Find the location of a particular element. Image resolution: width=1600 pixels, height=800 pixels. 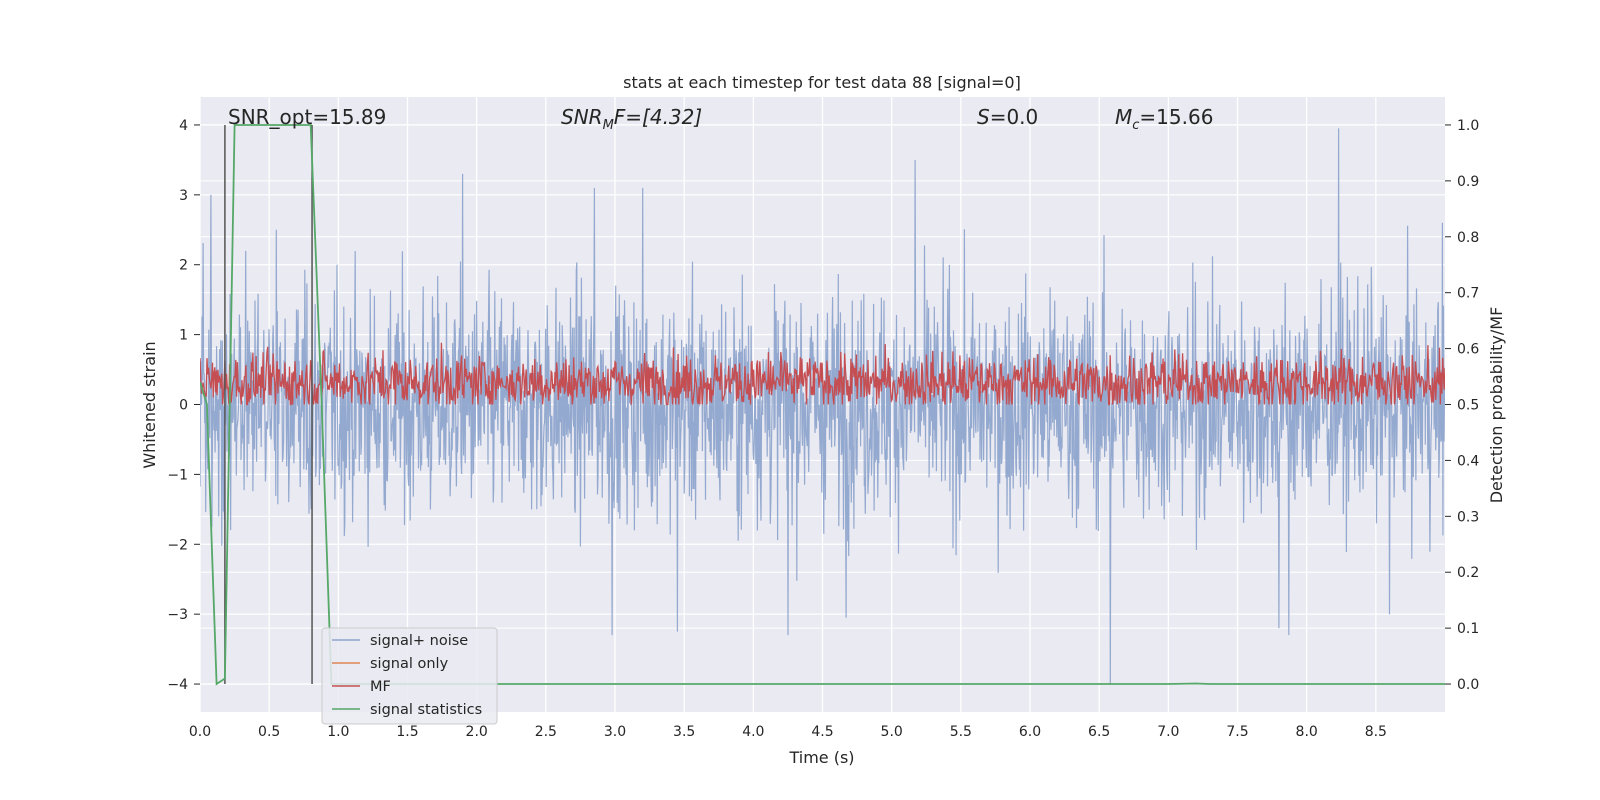

y-axis-right-ticks: 0.0 0.1 0.2 0.3 0.4 0.5 0.6 0.7 0.8 0.9 1.0 is located at coordinates (1462, 405).